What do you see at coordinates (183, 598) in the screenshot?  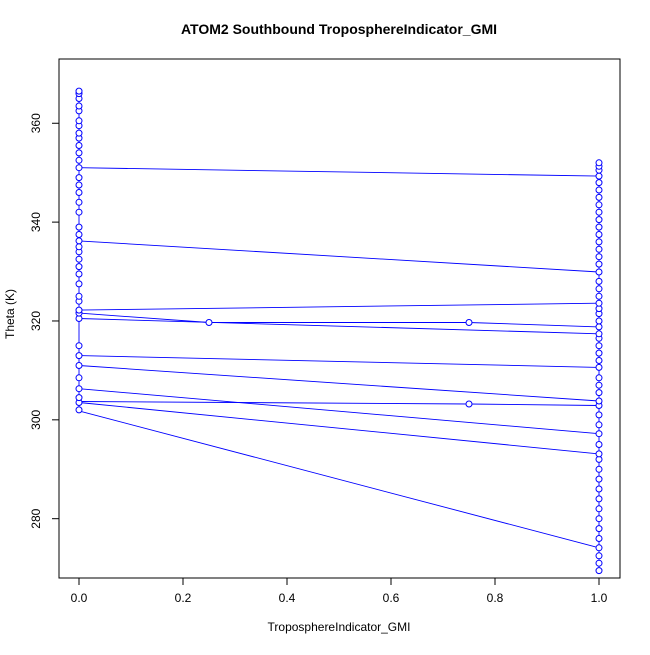 I see `x-tick-label-1: 0.2` at bounding box center [183, 598].